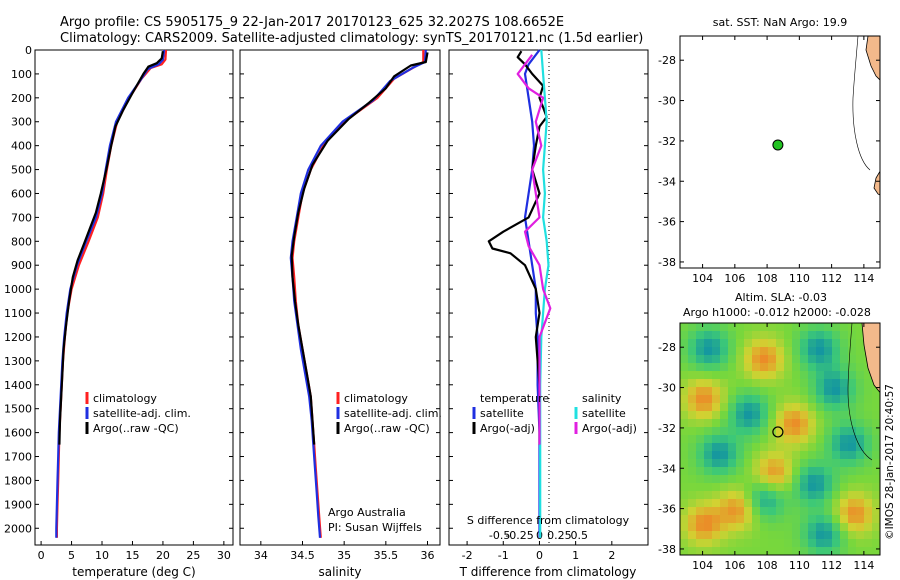  I want to click on s-difference-xlabel: S difference from climatology, so click(548, 520).